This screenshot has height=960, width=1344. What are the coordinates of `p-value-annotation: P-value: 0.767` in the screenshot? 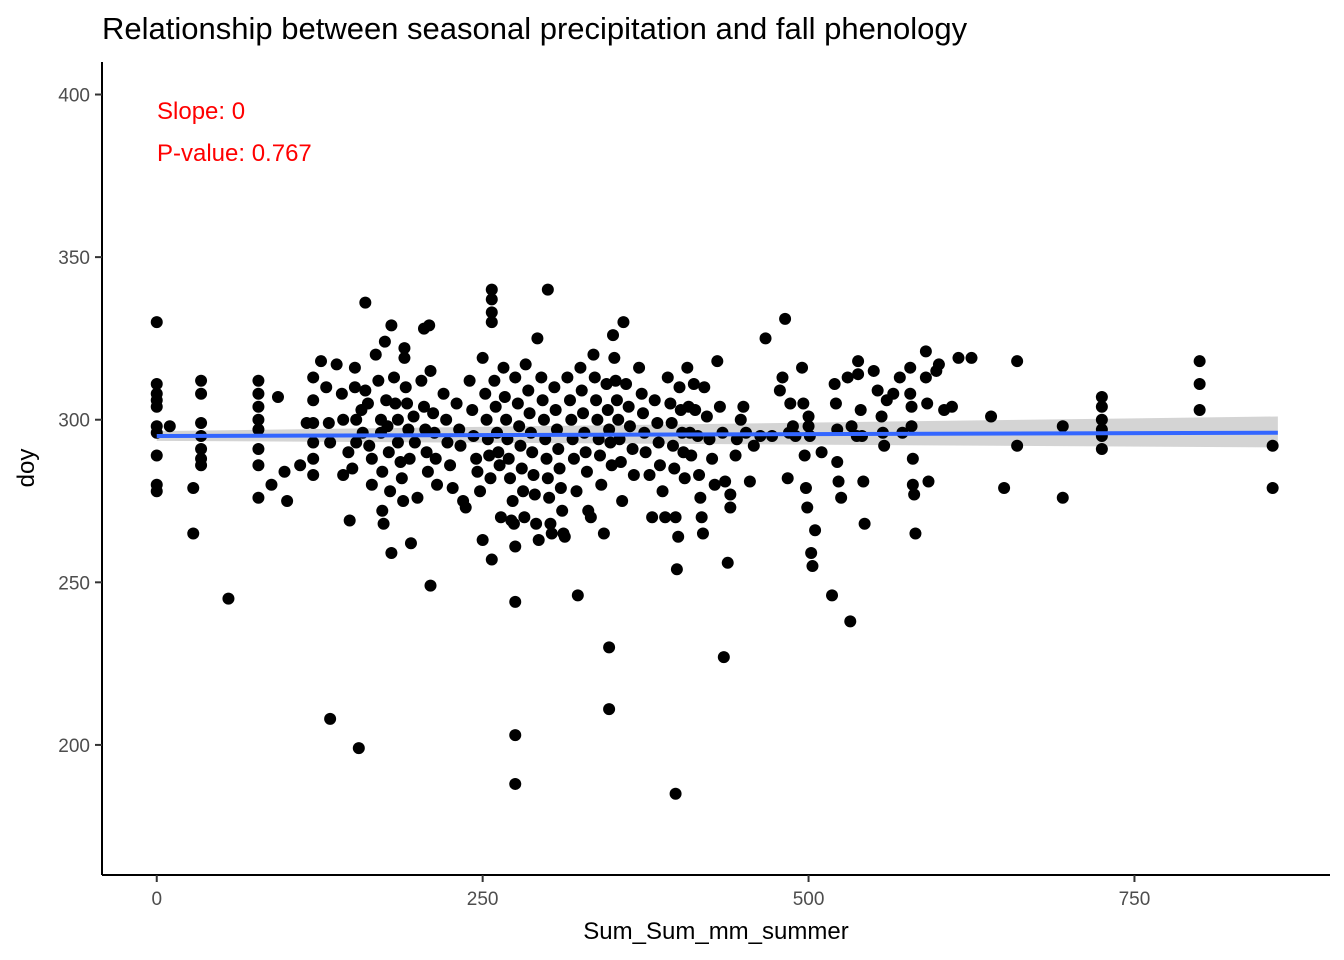 It's located at (234, 153).